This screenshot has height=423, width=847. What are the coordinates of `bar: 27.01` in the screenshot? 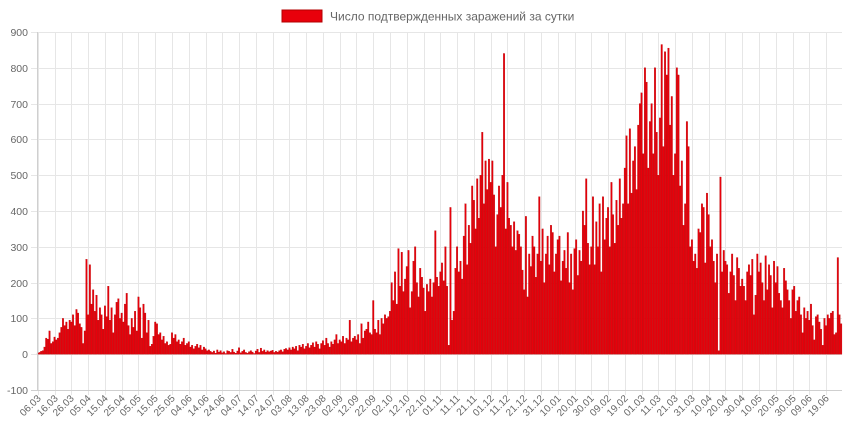 It's located at (586, 266).